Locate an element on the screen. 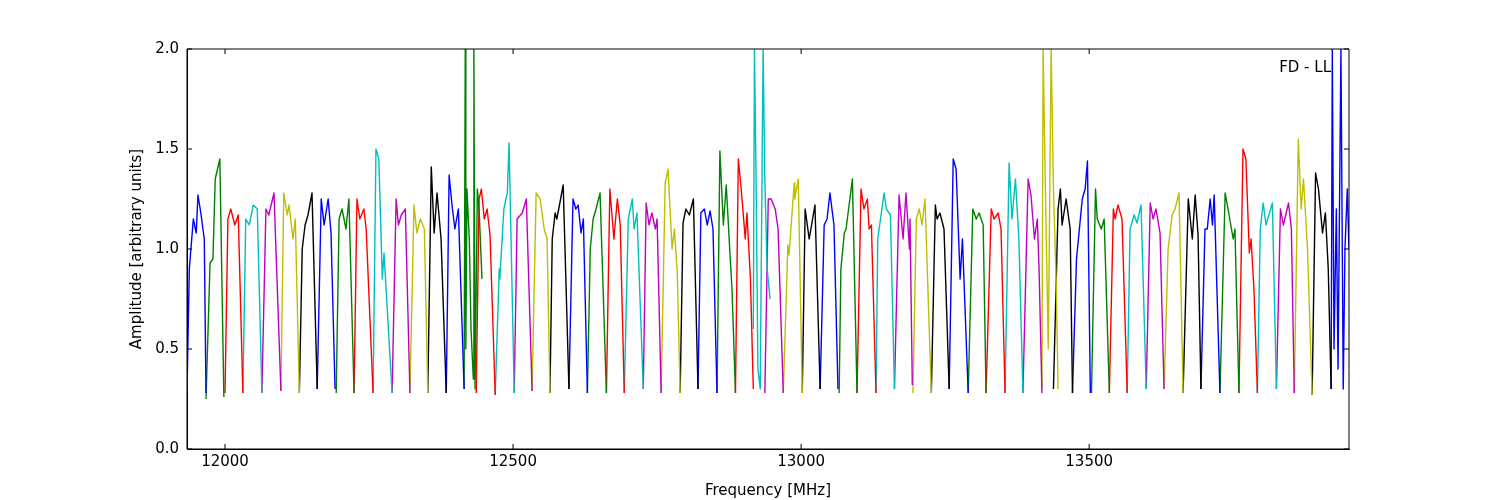 The height and width of the screenshot is (500, 1500). y-tick-label: 0.0 is located at coordinates (167, 447).